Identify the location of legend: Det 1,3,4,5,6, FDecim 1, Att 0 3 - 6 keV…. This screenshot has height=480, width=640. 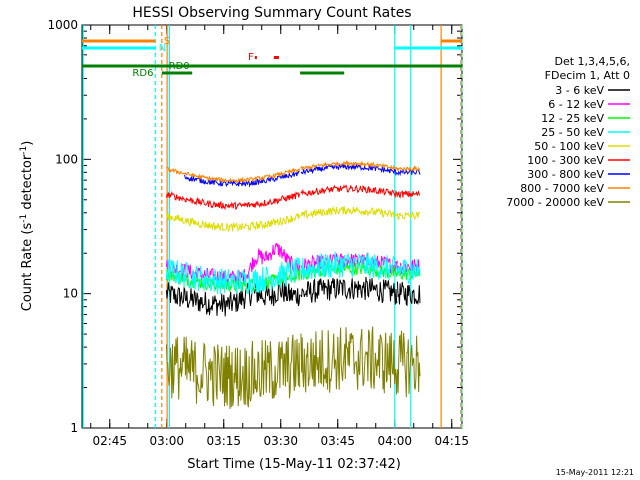
(568, 132).